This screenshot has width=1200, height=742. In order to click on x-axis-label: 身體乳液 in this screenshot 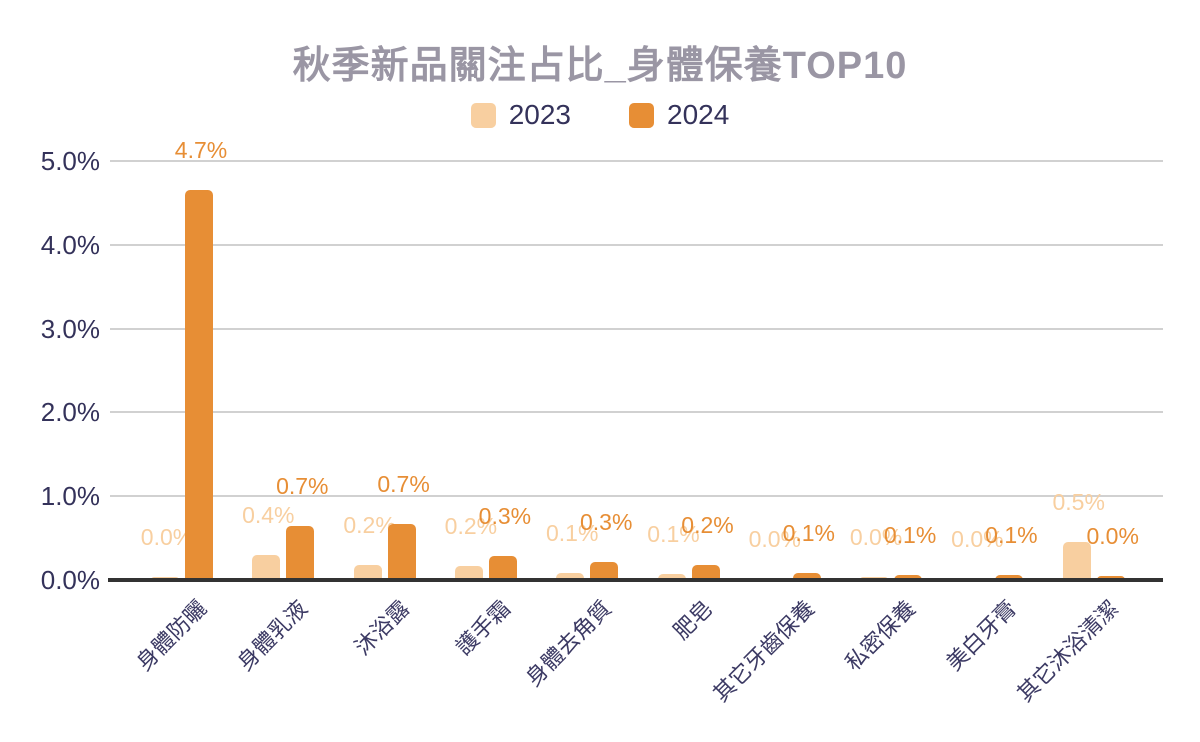, I will do `click(272, 635)`.